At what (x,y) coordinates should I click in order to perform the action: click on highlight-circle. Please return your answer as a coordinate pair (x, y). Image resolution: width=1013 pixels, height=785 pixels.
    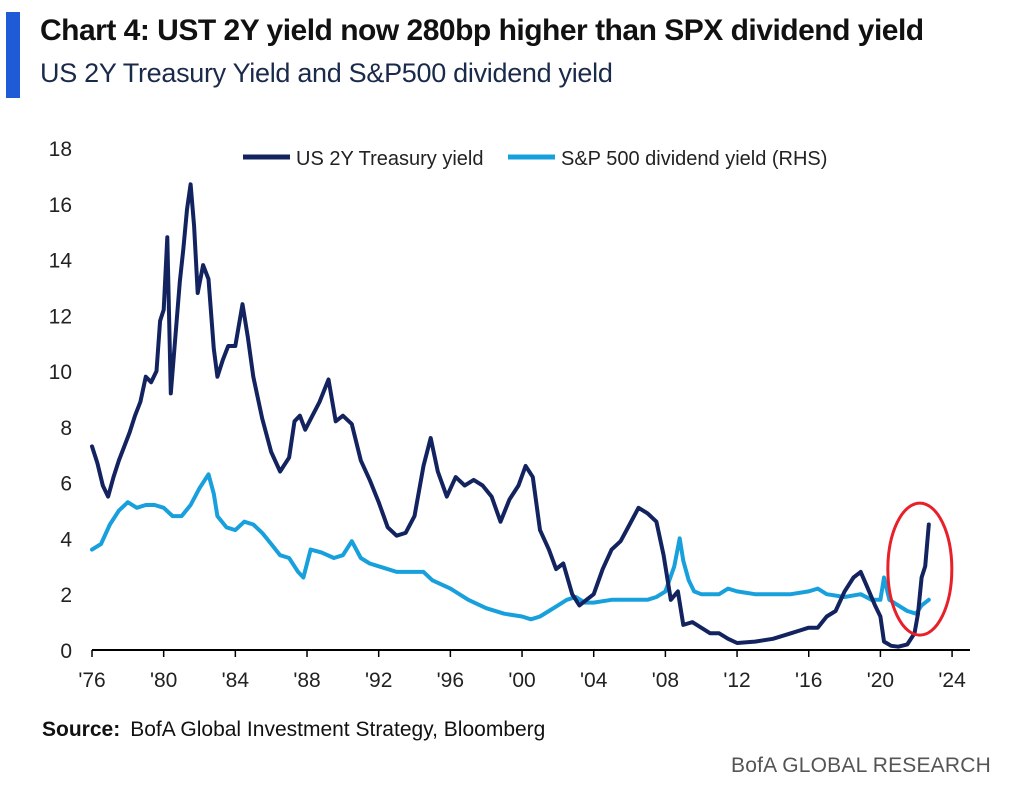
    Looking at the image, I should click on (920, 569).